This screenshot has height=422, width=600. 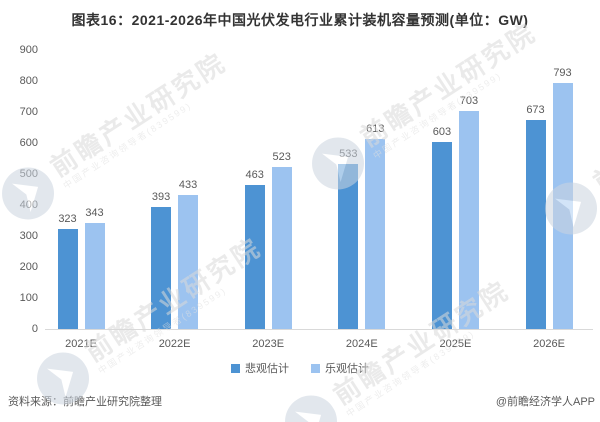 What do you see at coordinates (281, 248) in the screenshot?
I see `bar-optimistic-2023E` at bounding box center [281, 248].